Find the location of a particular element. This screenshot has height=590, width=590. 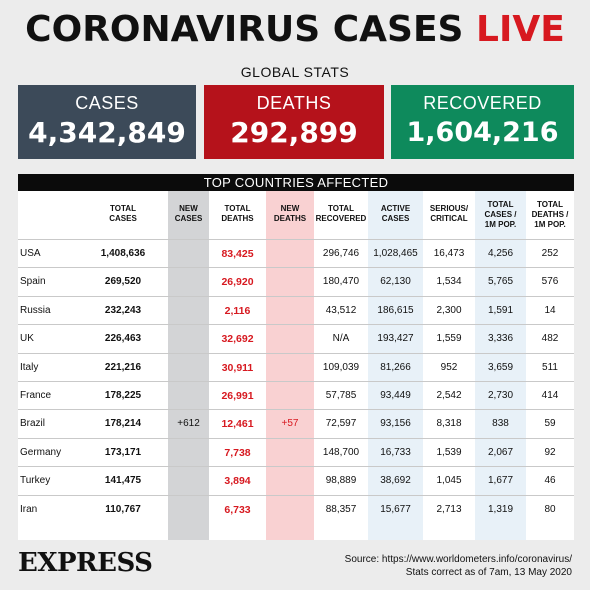

cell-total-cases: 110,767 is located at coordinates (123, 509).